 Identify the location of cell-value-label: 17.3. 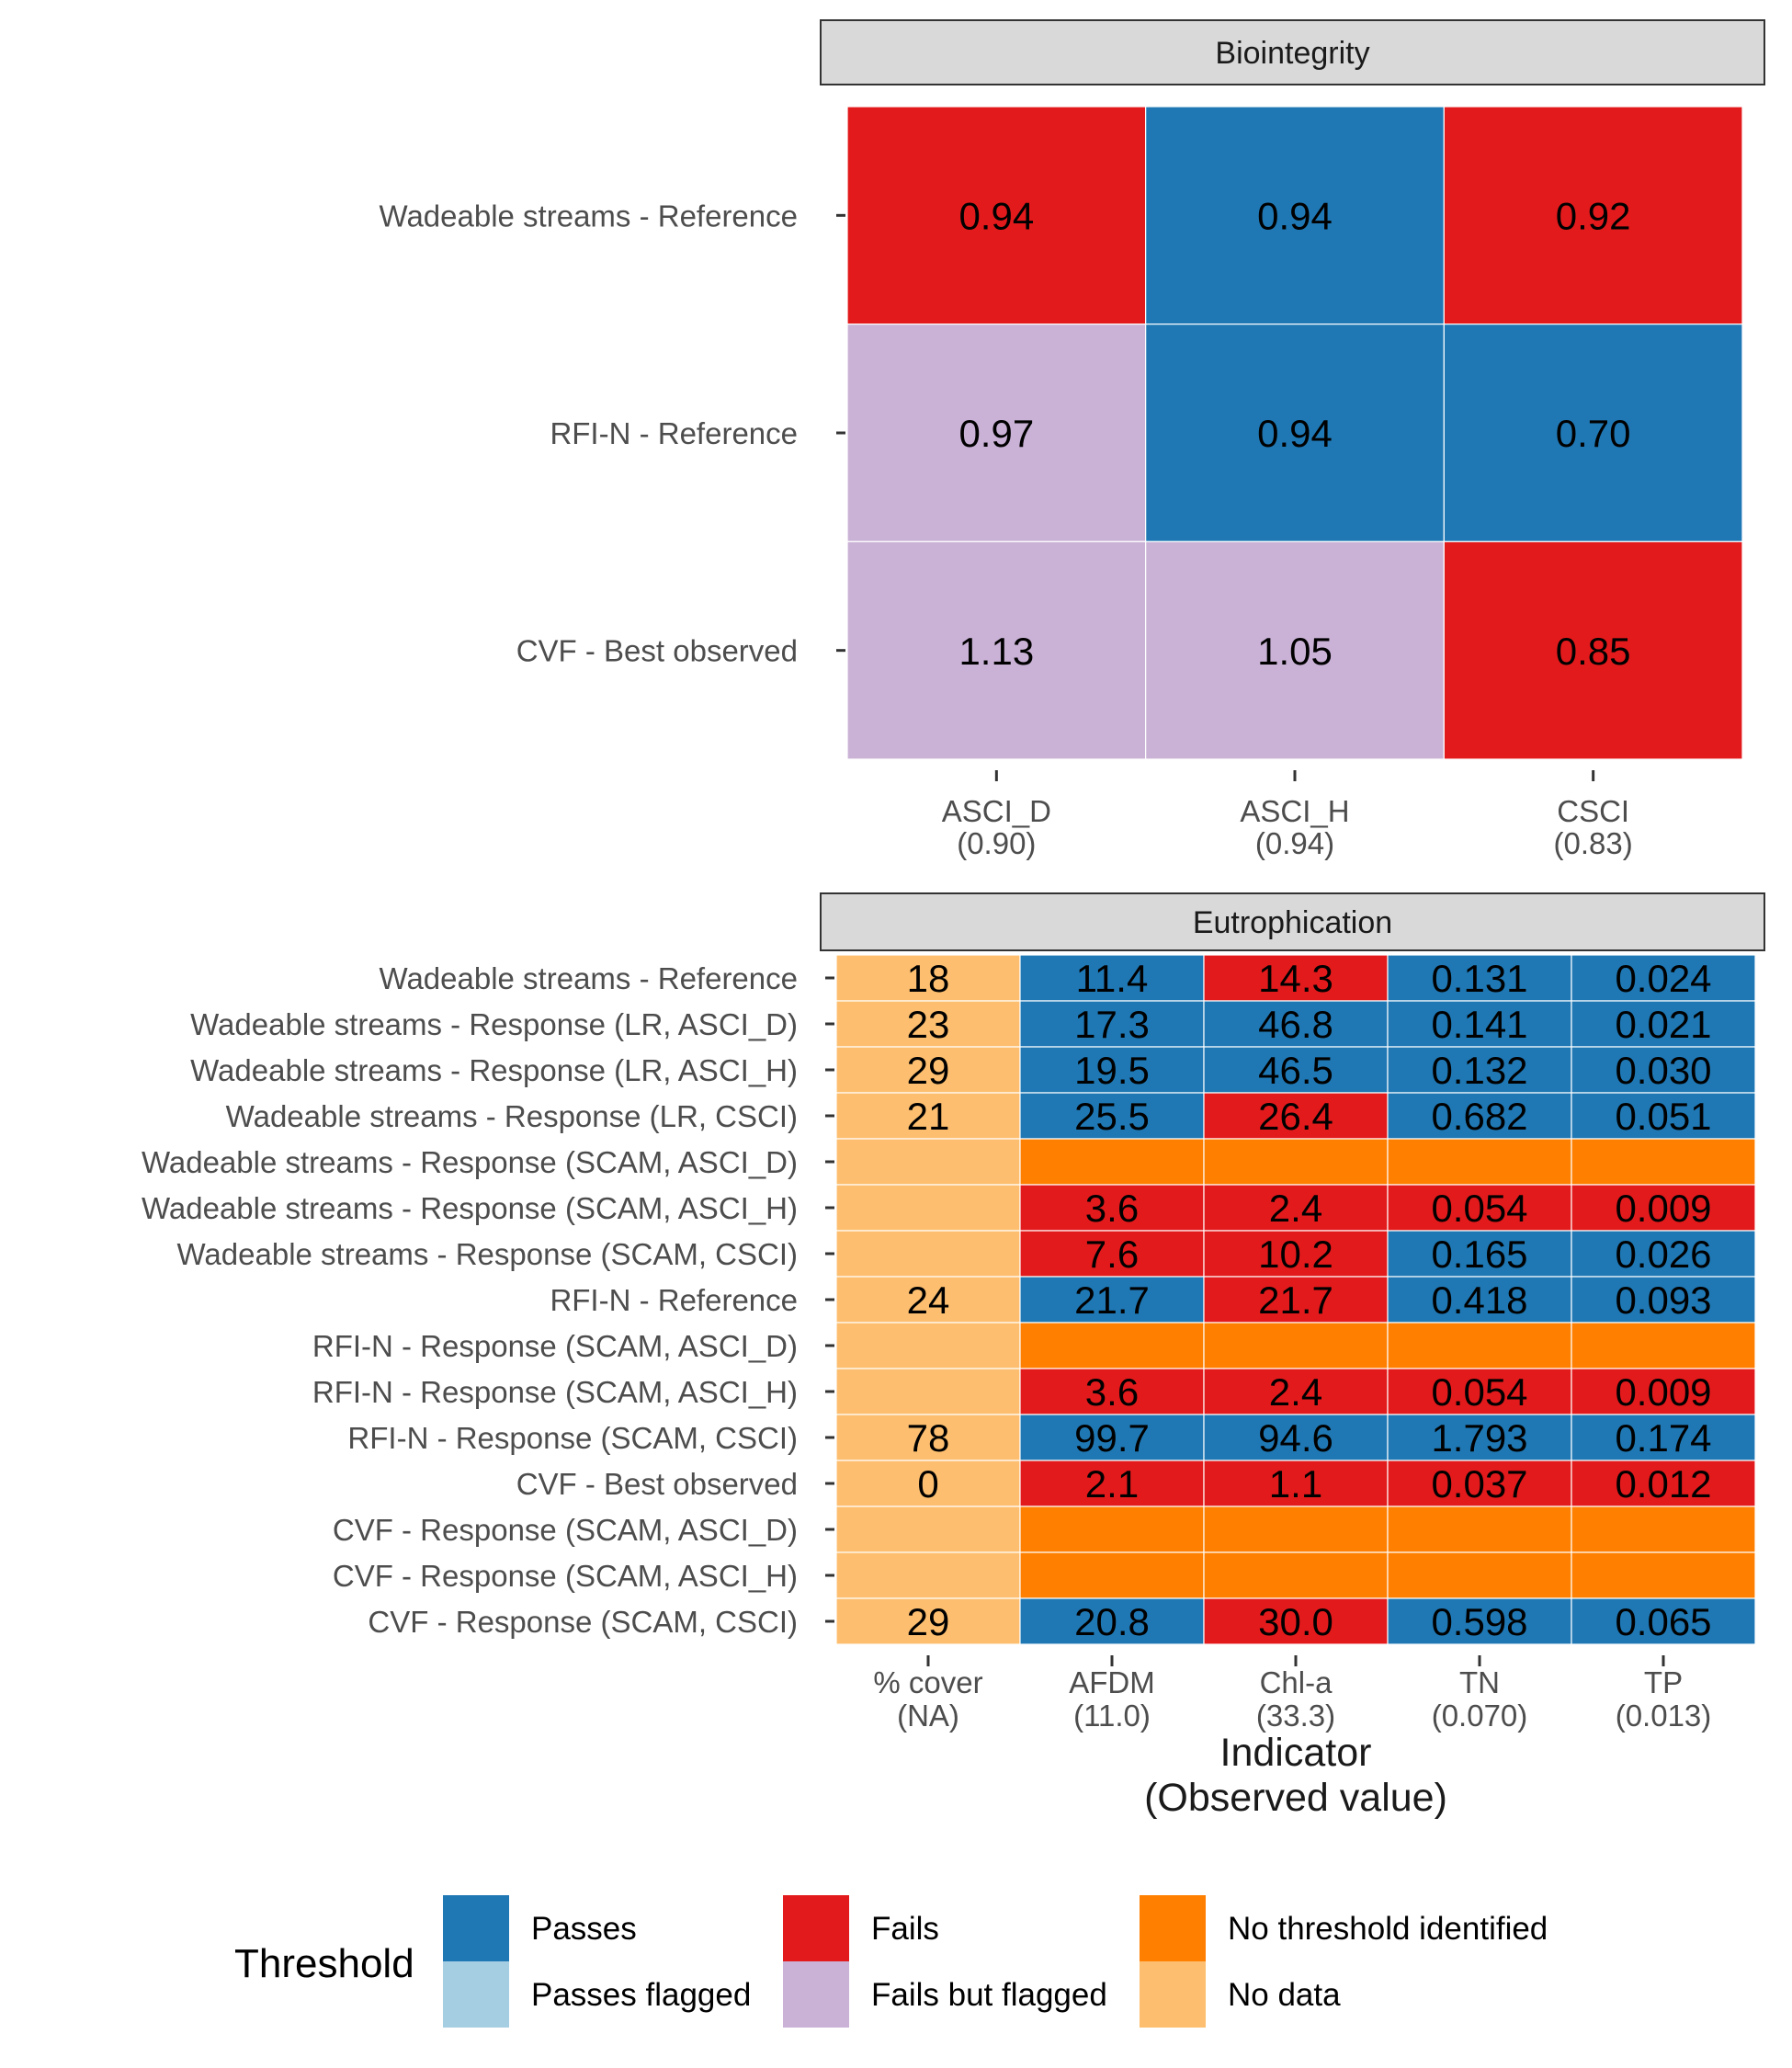
(1112, 1024).